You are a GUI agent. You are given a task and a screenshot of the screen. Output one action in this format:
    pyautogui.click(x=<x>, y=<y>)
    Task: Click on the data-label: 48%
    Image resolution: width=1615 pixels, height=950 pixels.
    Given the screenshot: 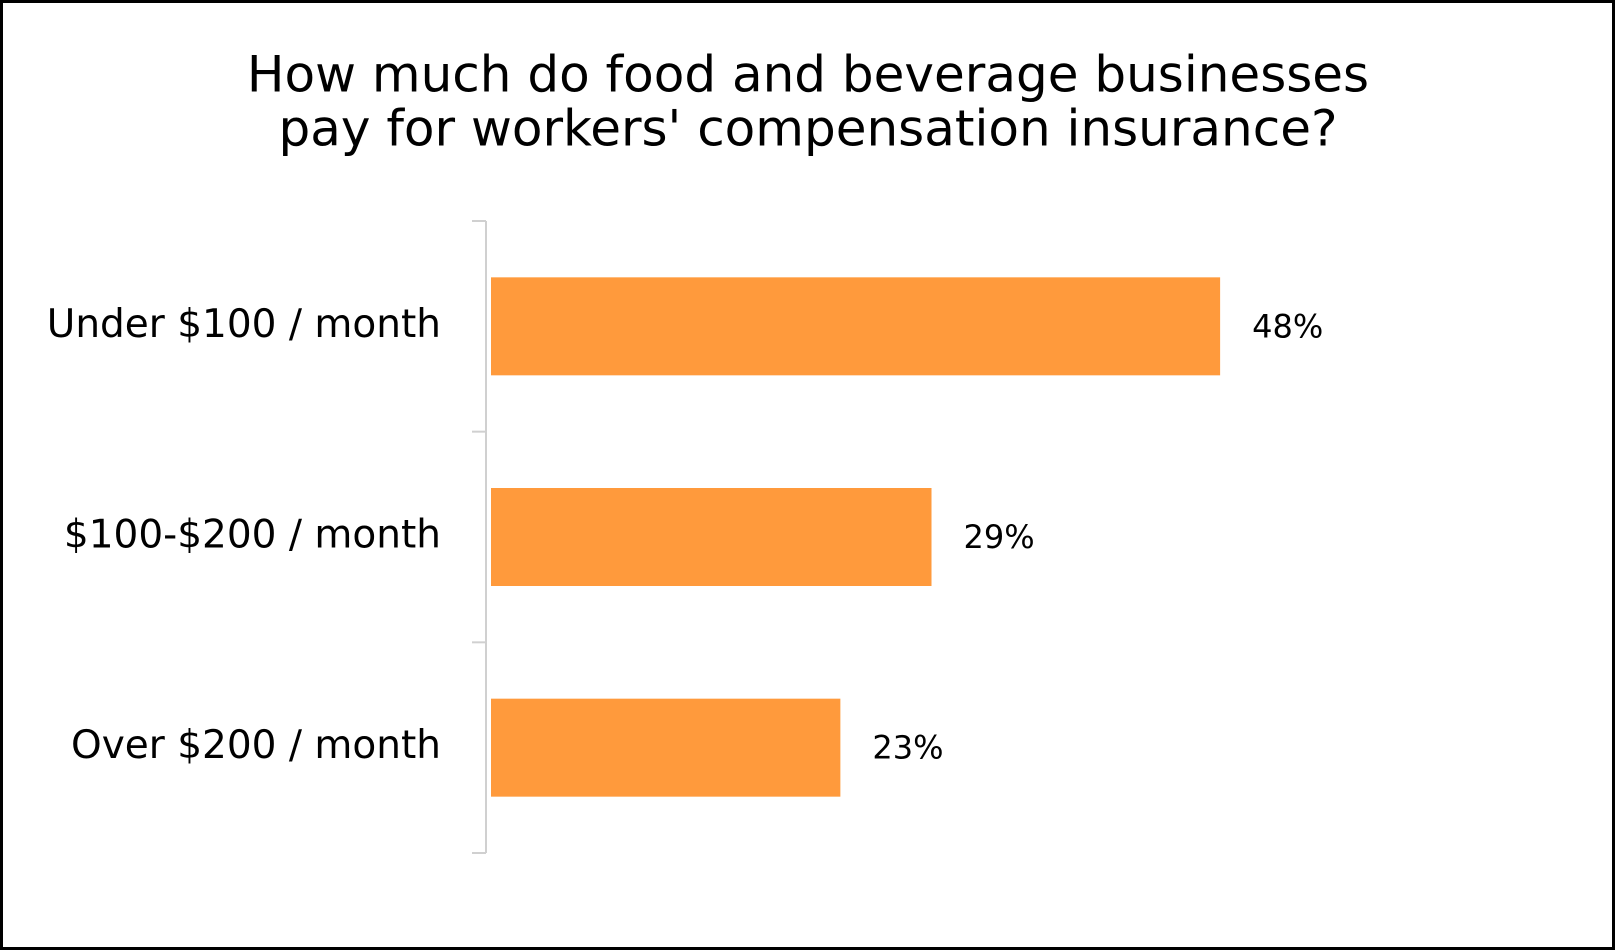 What is the action you would take?
    pyautogui.click(x=1287, y=326)
    